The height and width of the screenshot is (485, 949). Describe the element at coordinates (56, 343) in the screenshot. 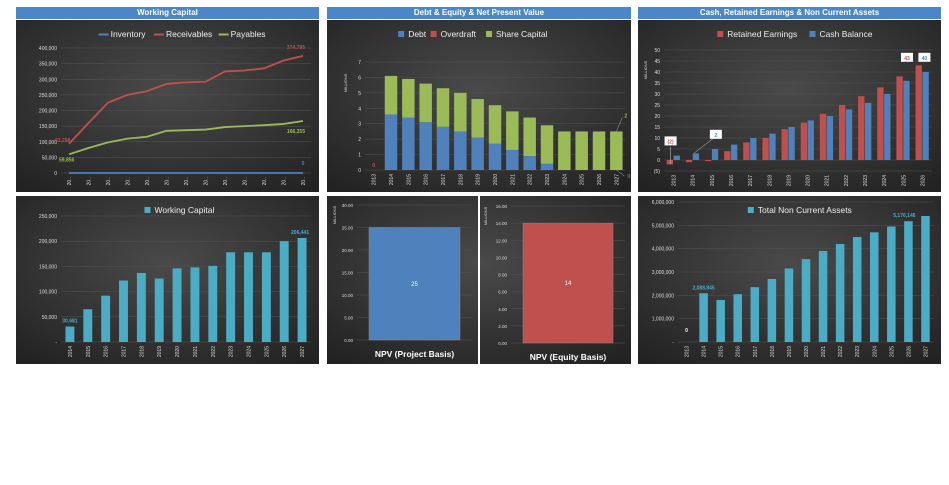

I see `wc-bars-y-tick-label: -` at that location.